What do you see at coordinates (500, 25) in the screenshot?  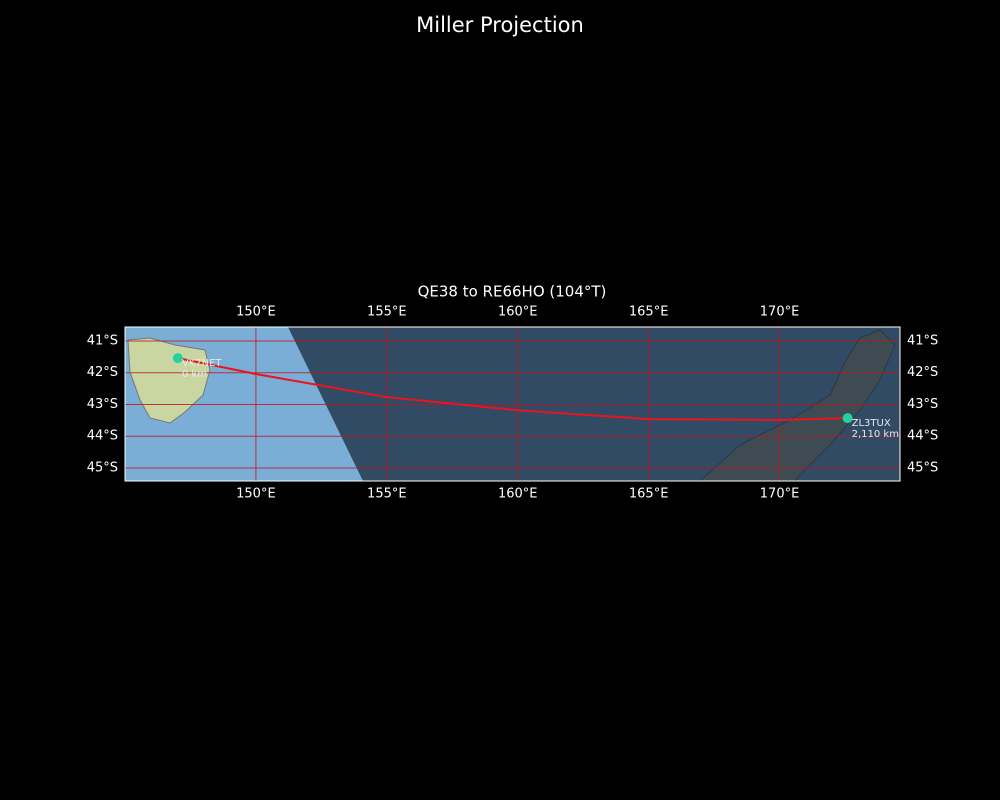 I see `figure-title: Miller Projection` at bounding box center [500, 25].